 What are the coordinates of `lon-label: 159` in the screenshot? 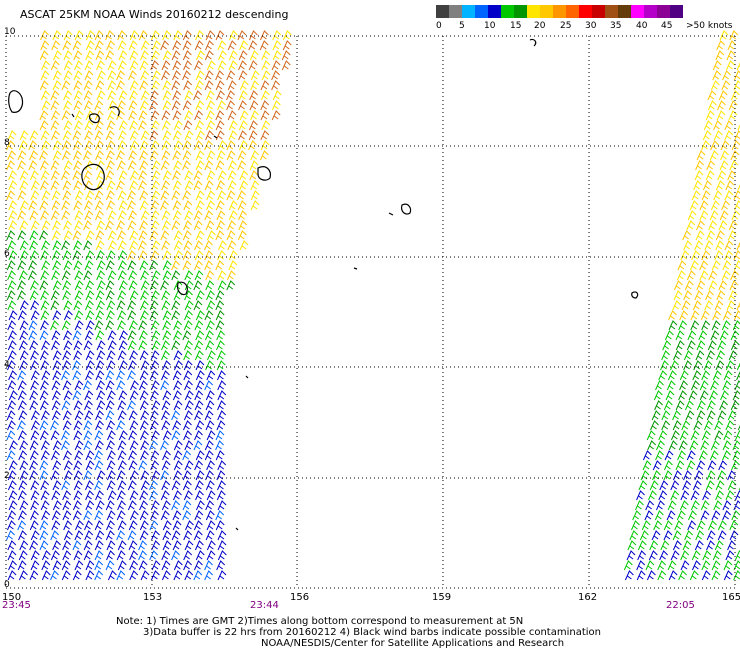 It's located at (442, 597).